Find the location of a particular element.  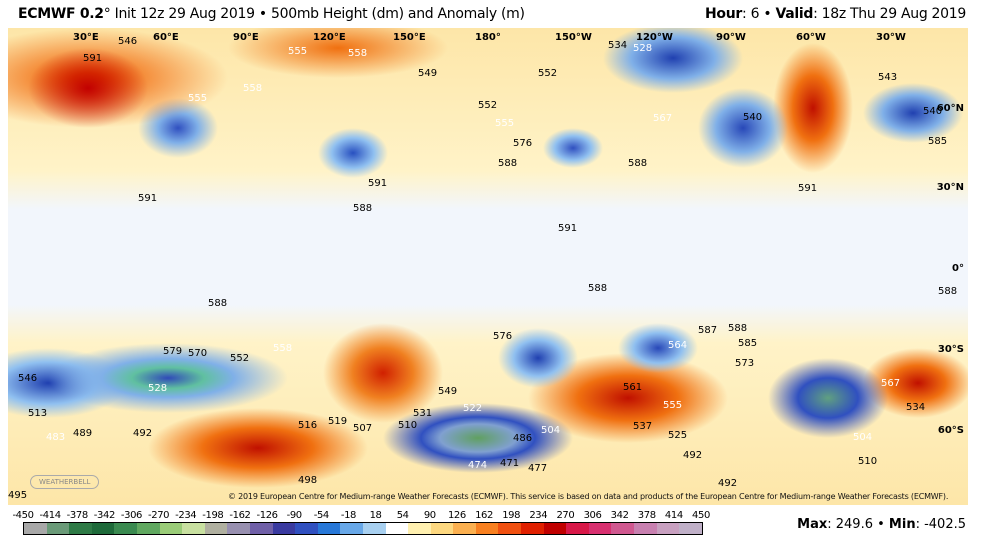

longitude-label: 90°W is located at coordinates (731, 37).